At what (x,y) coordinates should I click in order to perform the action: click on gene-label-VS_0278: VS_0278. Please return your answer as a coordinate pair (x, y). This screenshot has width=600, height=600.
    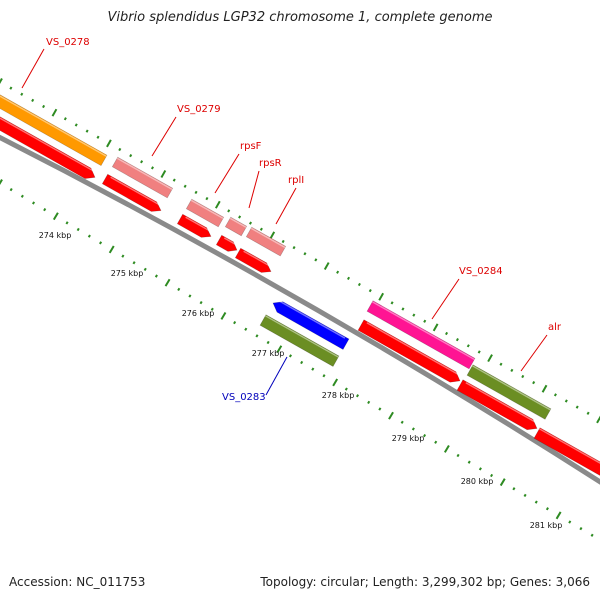
    Looking at the image, I should click on (68, 42).